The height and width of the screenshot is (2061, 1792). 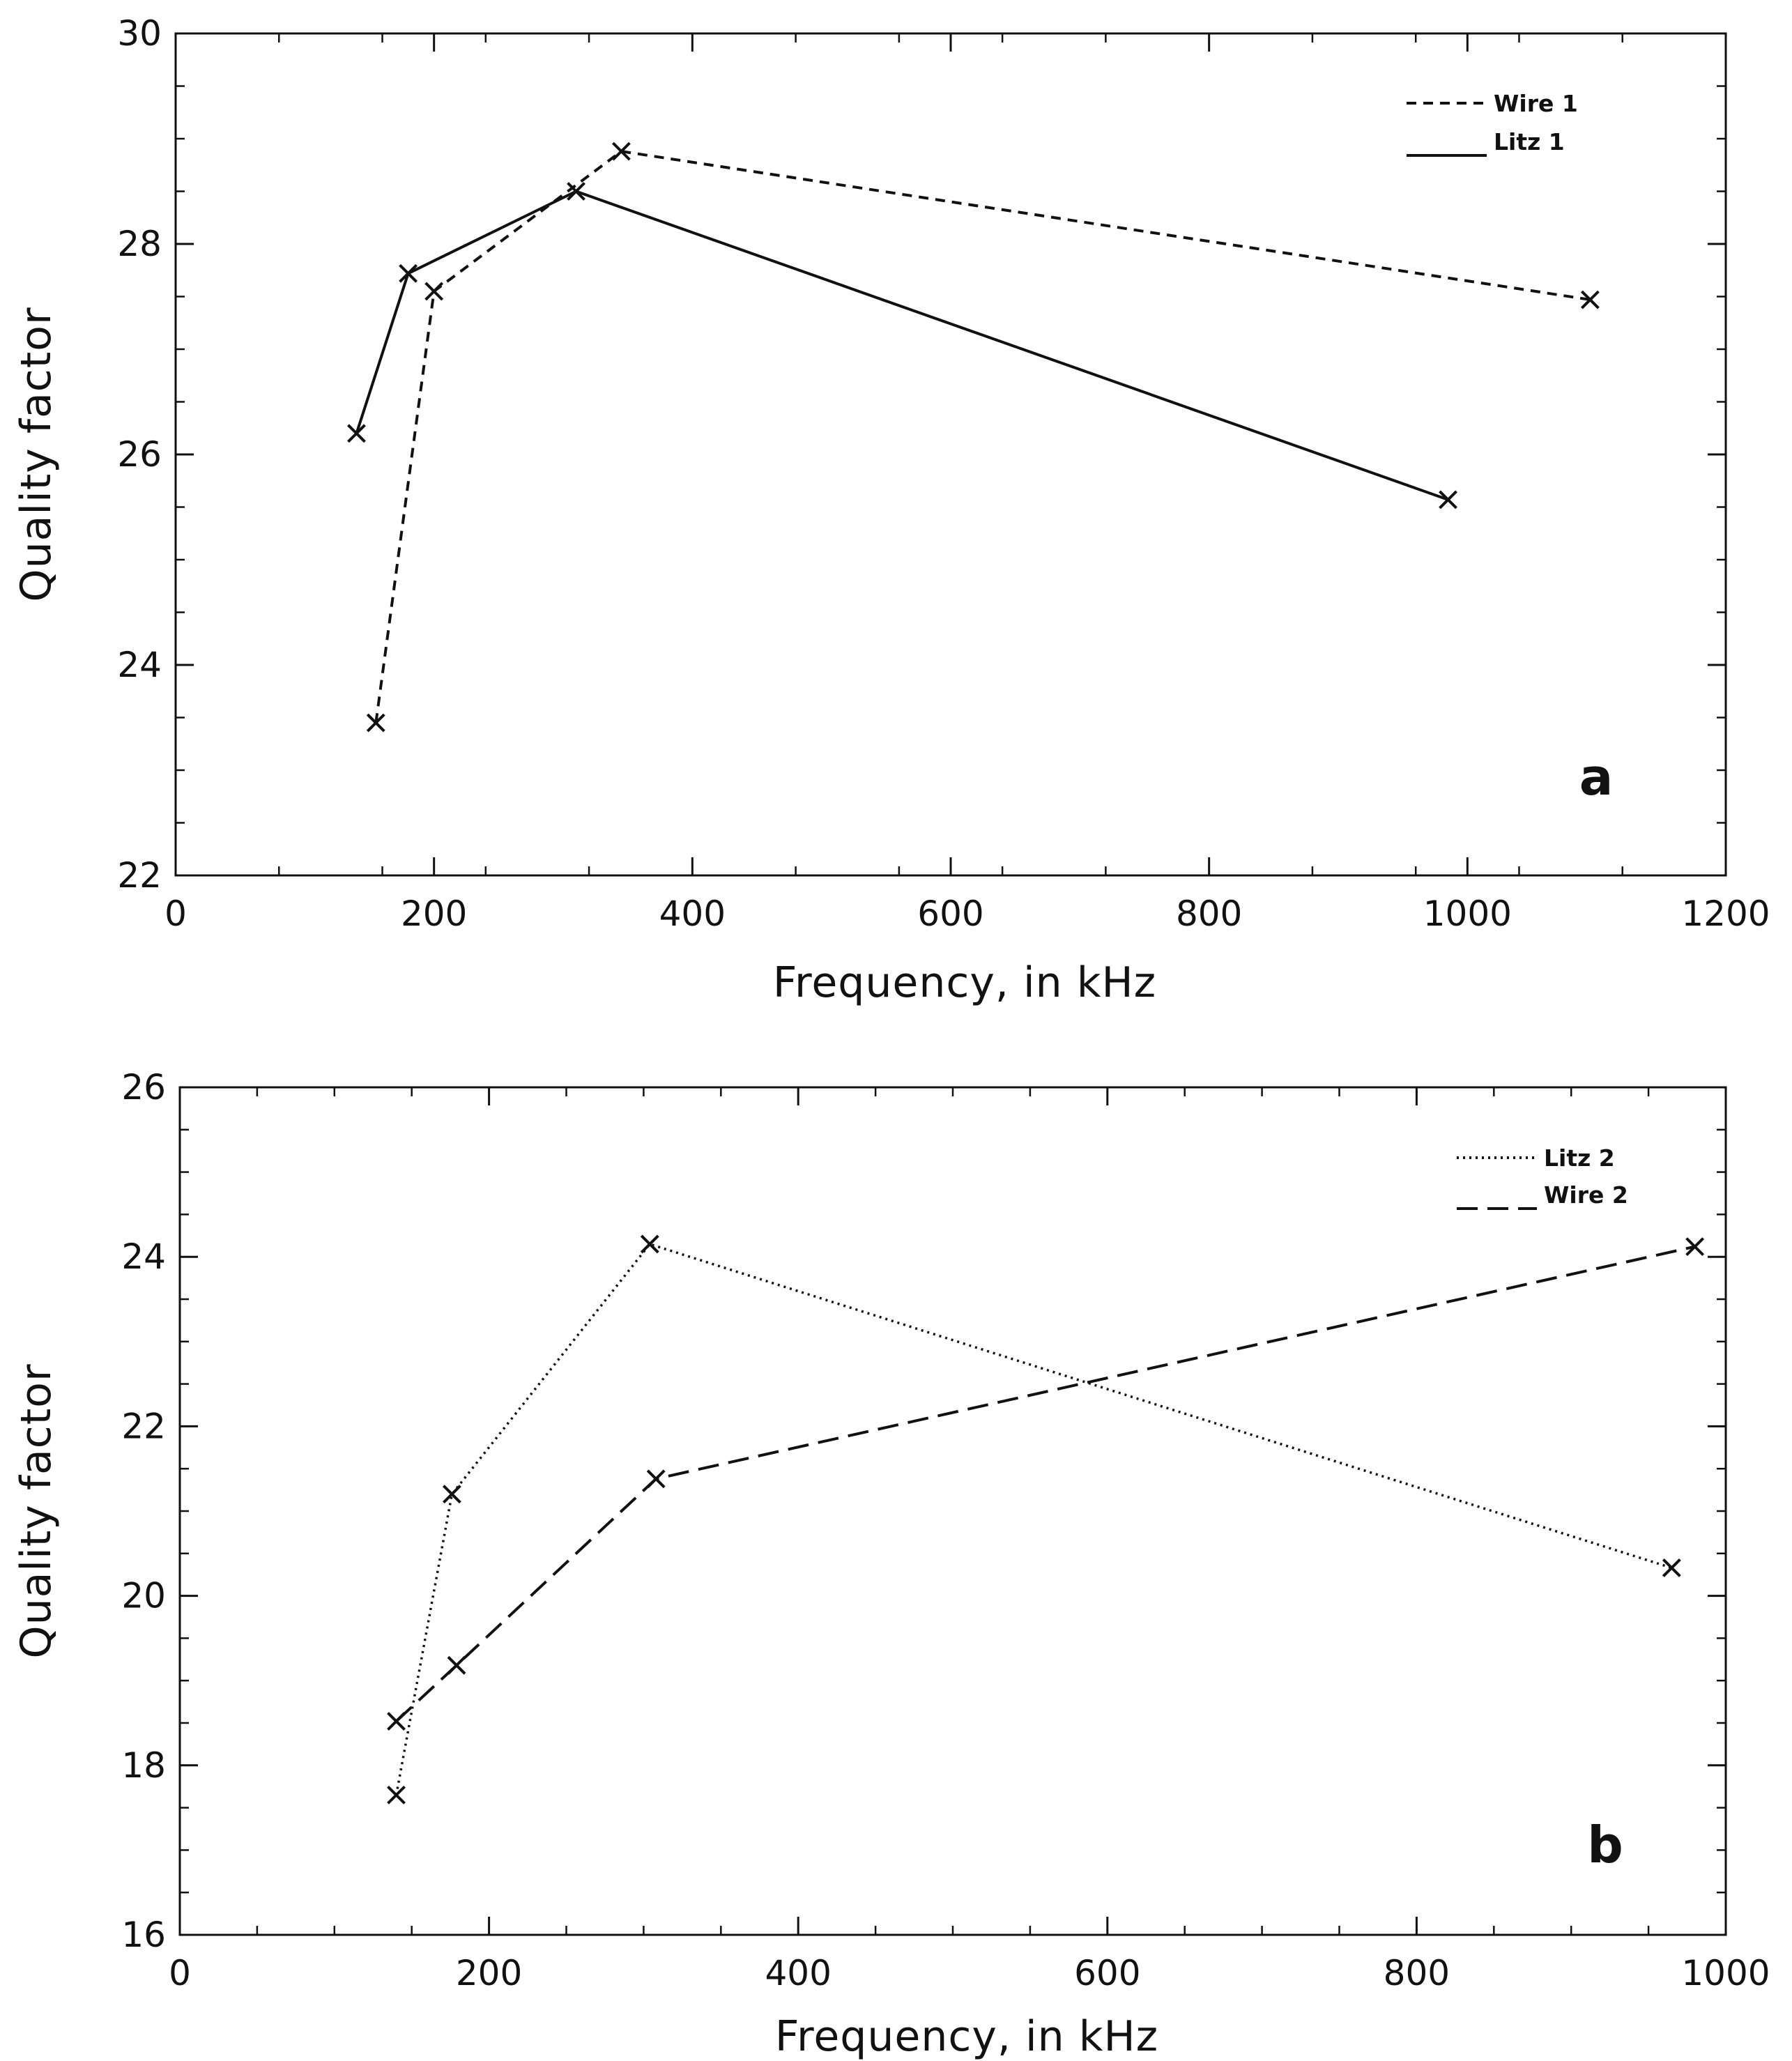 What do you see at coordinates (139, 33) in the screenshot?
I see `panel-a-y-tick-label: 30` at bounding box center [139, 33].